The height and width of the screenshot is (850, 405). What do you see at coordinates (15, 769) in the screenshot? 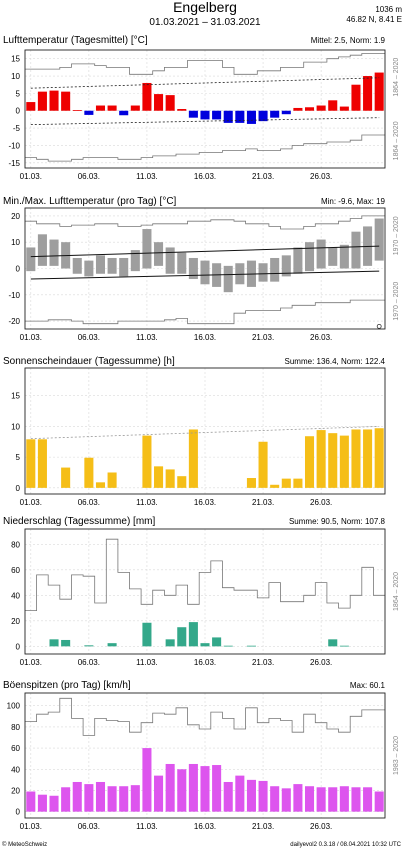
I see `y-tick-label: 40` at bounding box center [15, 769].